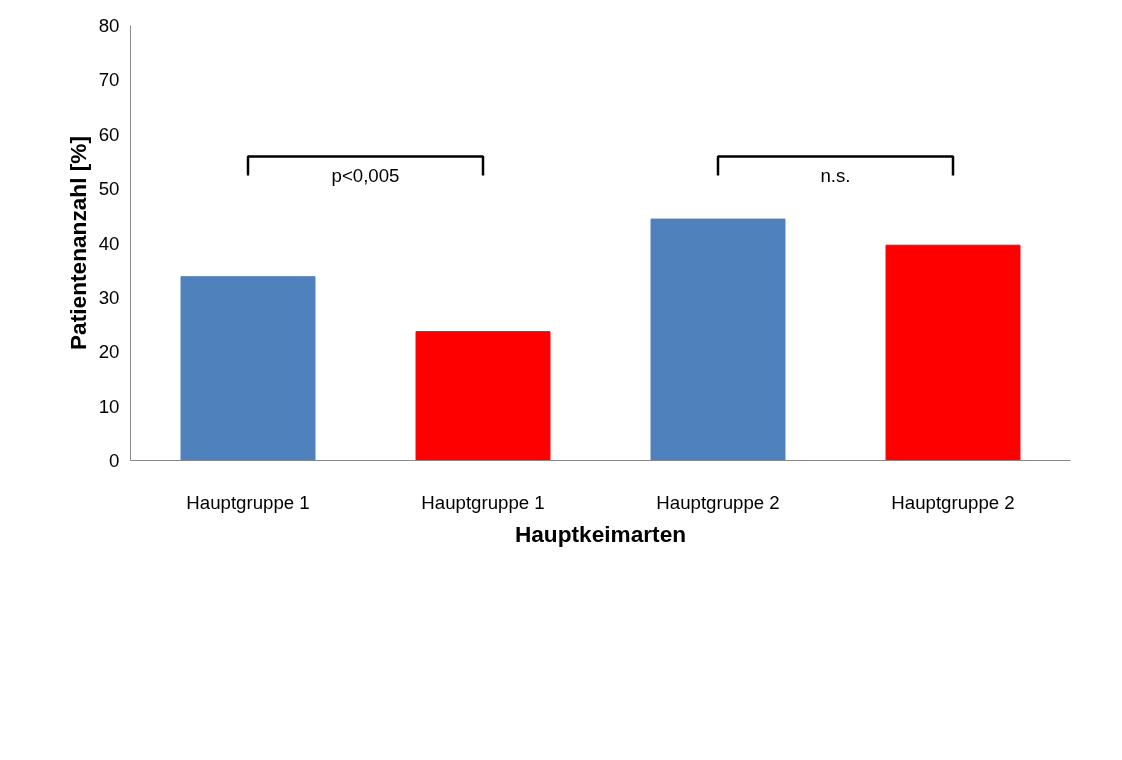  Describe the element at coordinates (109, 80) in the screenshot. I see `y-tick-label: 70` at that location.